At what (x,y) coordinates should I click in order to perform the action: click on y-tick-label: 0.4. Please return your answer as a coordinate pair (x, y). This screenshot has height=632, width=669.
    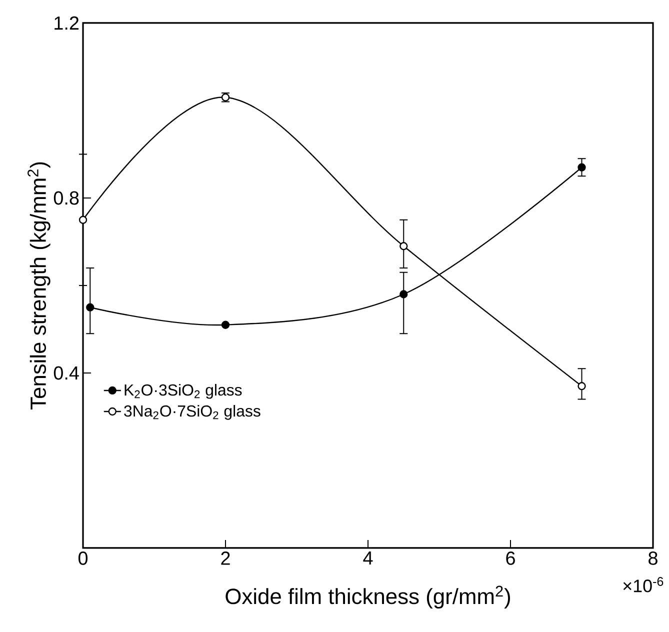
    Looking at the image, I should click on (66, 373).